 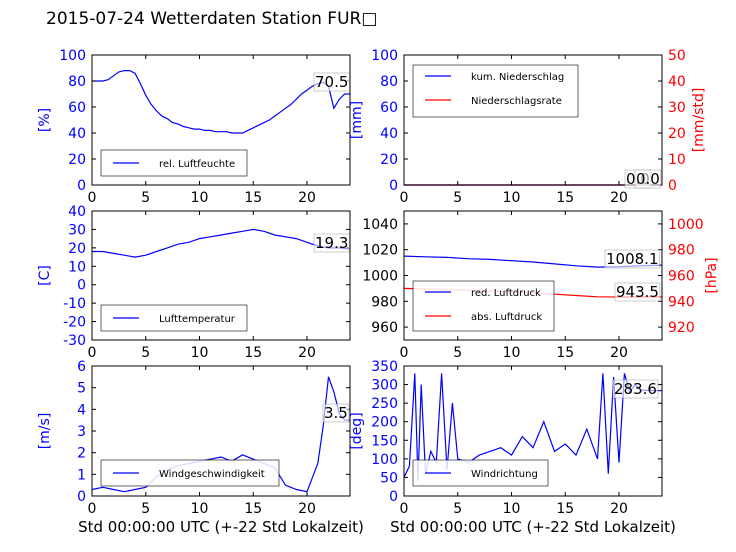 What do you see at coordinates (81, 186) in the screenshot?
I see `humidity-y-tick-label: 0` at bounding box center [81, 186].